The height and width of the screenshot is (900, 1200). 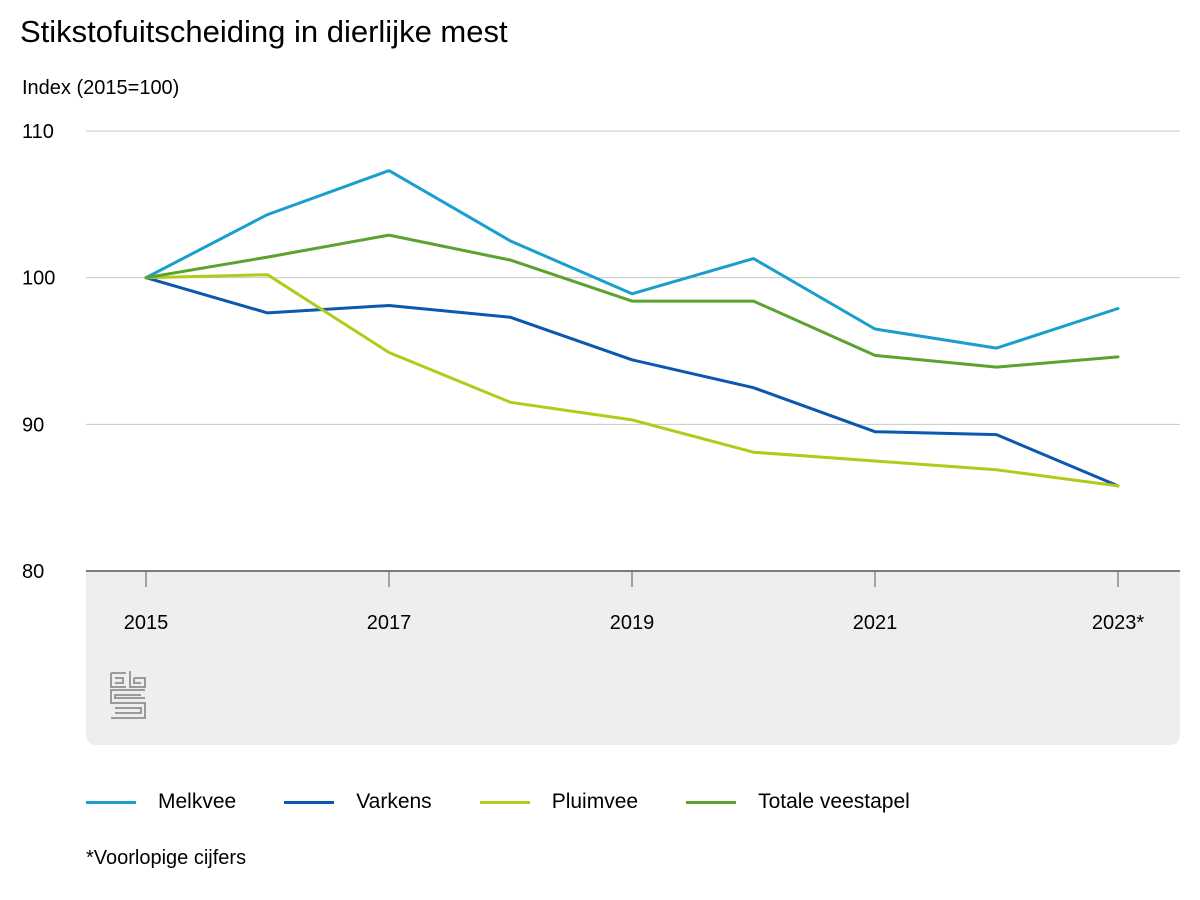 I want to click on chart-title: Stikstofuitscheiding in dierlijke mest, so click(x=264, y=31).